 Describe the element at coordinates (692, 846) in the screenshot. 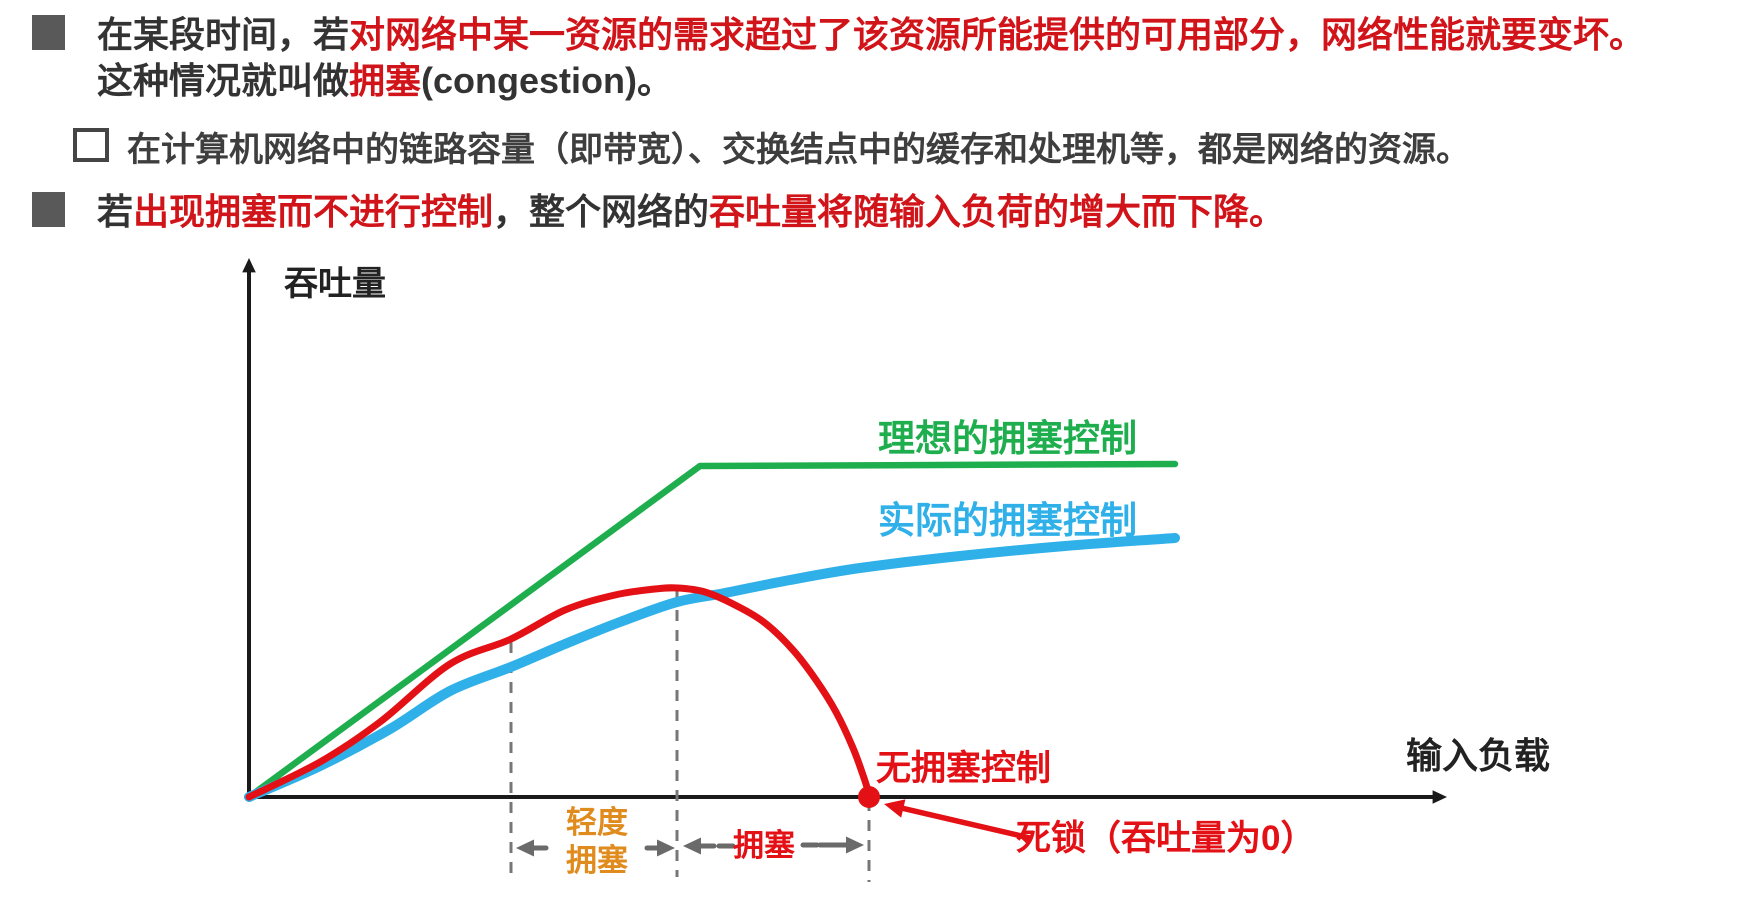

I see `region-arrow-3-head` at that location.